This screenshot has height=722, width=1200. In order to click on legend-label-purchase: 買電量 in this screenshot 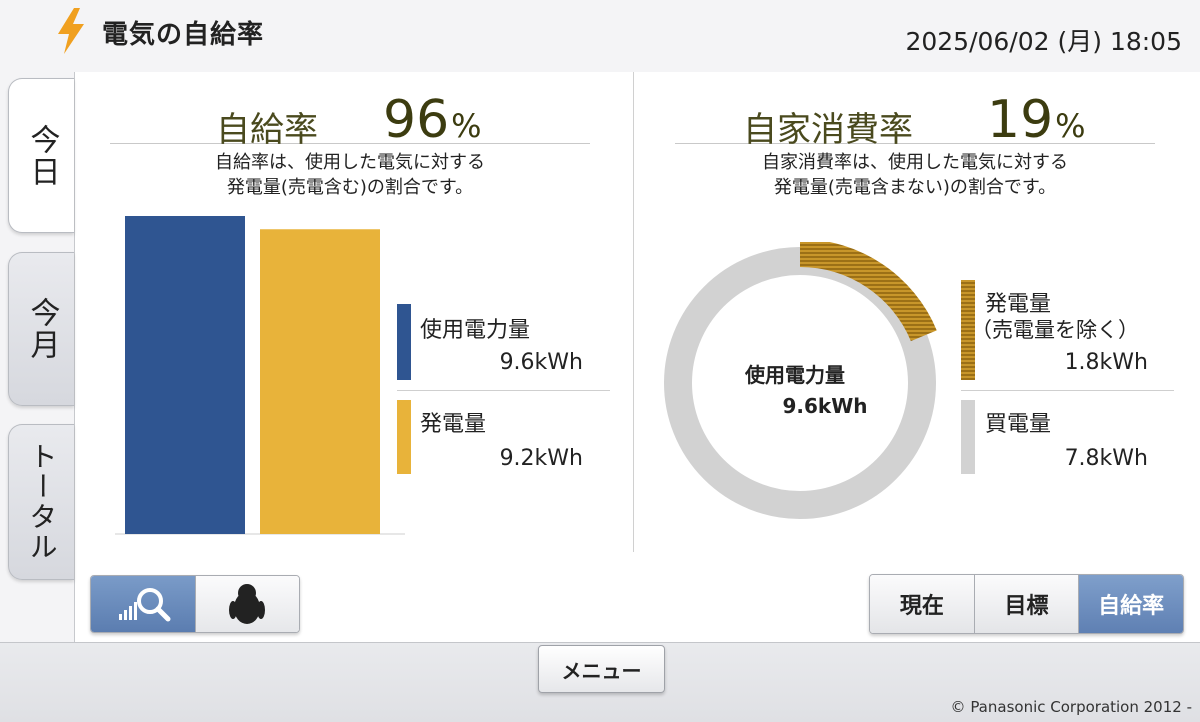, I will do `click(1018, 424)`.